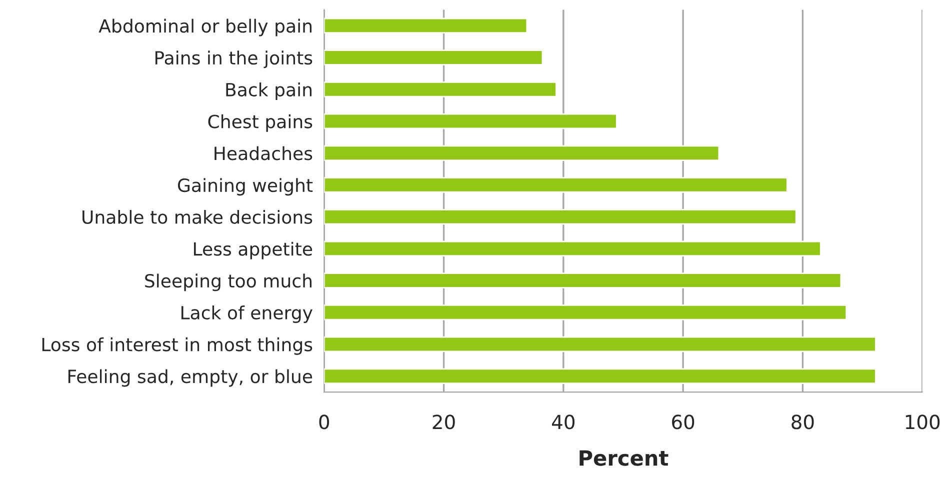 This screenshot has width=945, height=487. Describe the element at coordinates (923, 422) in the screenshot. I see `x-tick-label: 100` at that location.